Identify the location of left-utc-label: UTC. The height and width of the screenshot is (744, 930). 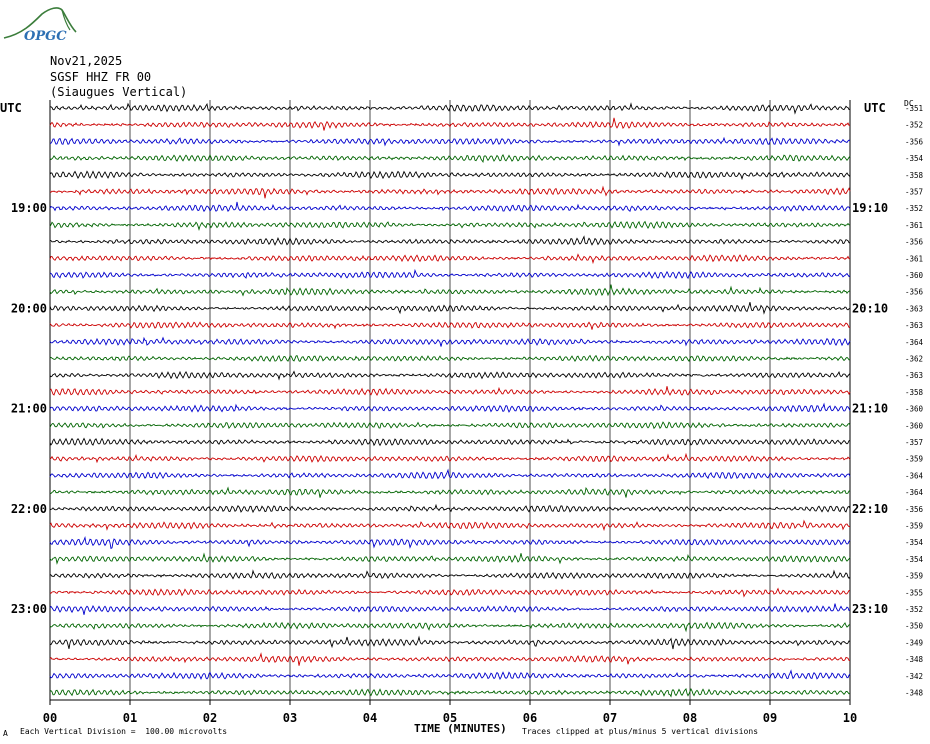
(11, 108).